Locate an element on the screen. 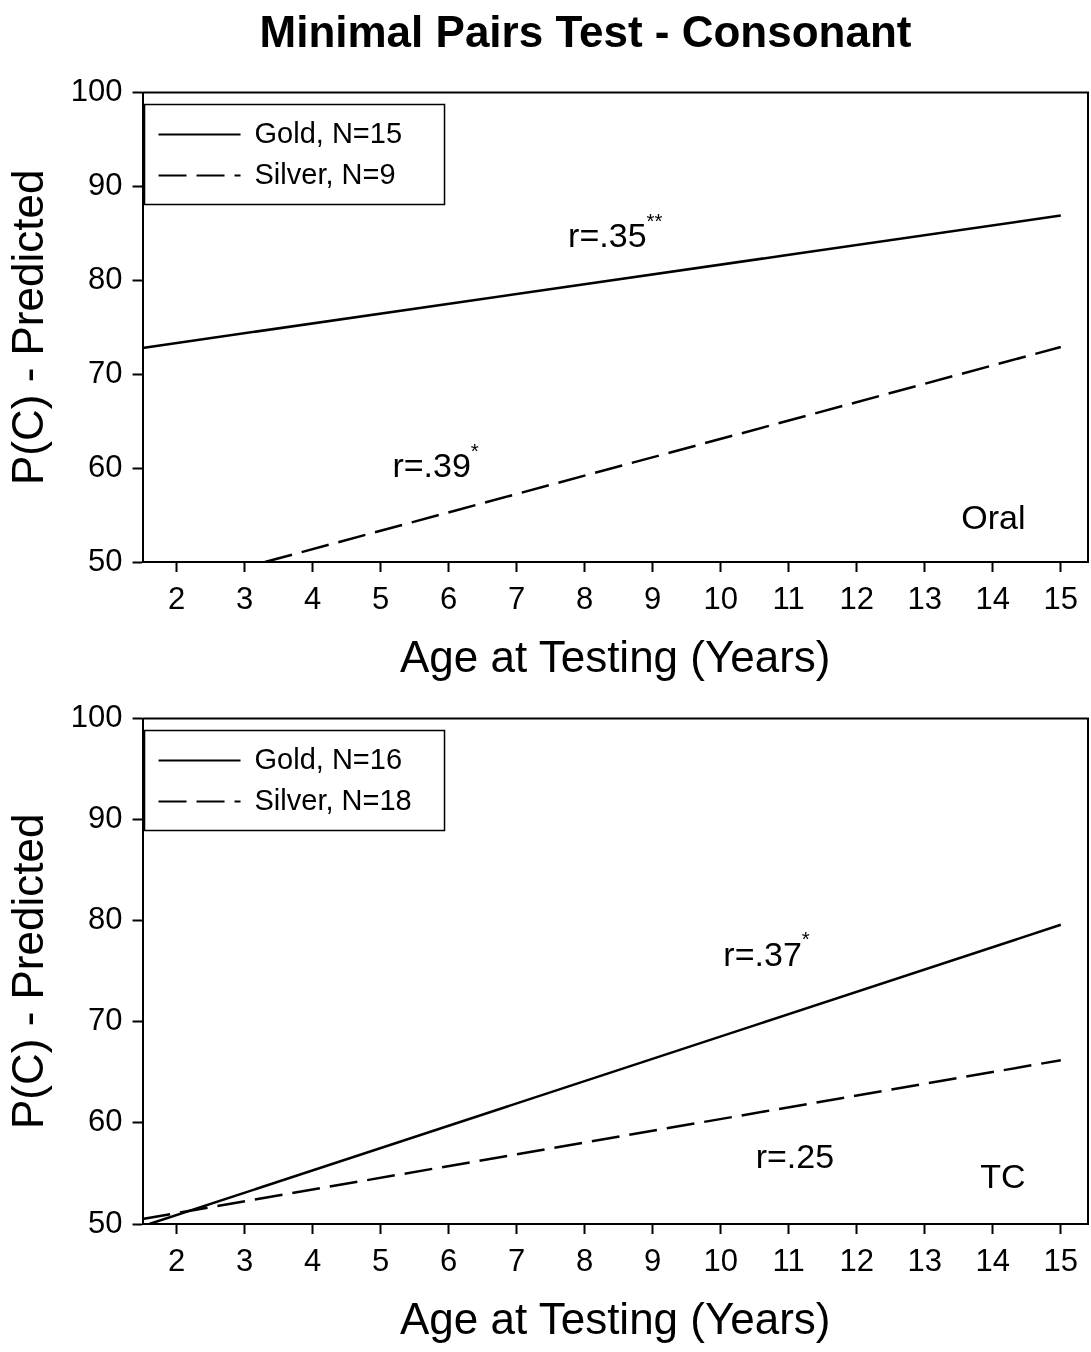  annotation: r=.39* is located at coordinates (435, 462).